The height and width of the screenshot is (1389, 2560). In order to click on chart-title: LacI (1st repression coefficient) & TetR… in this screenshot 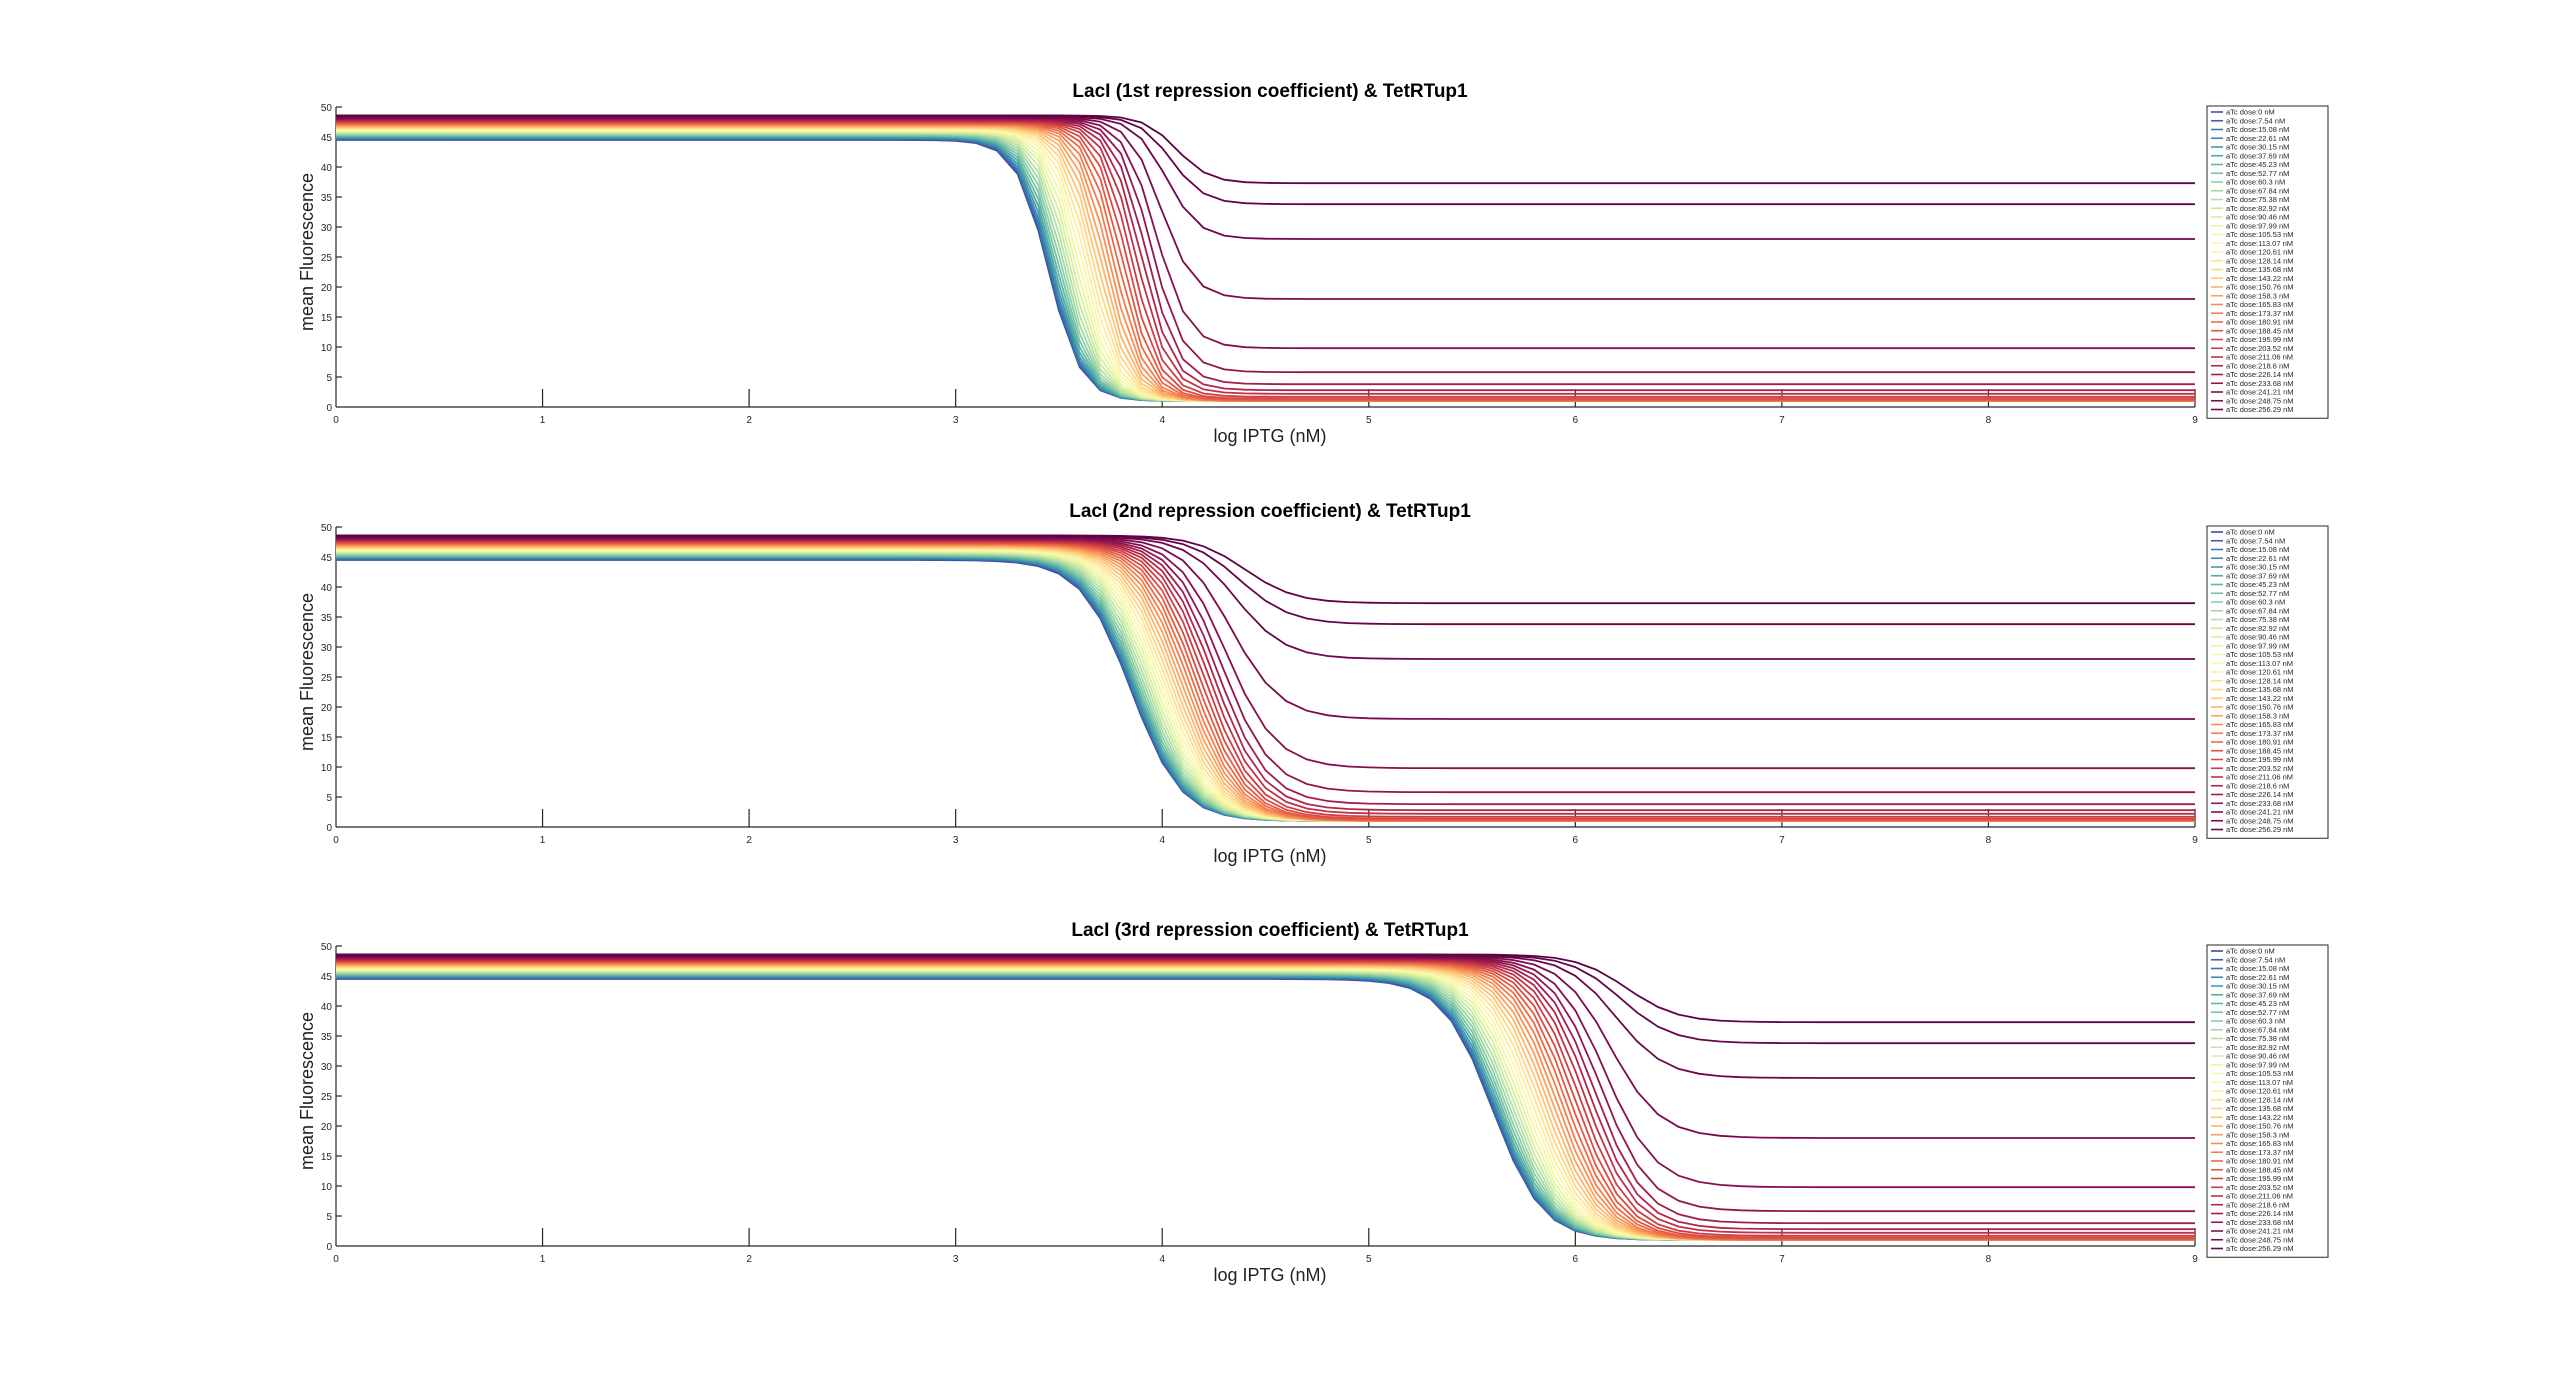, I will do `click(1270, 91)`.